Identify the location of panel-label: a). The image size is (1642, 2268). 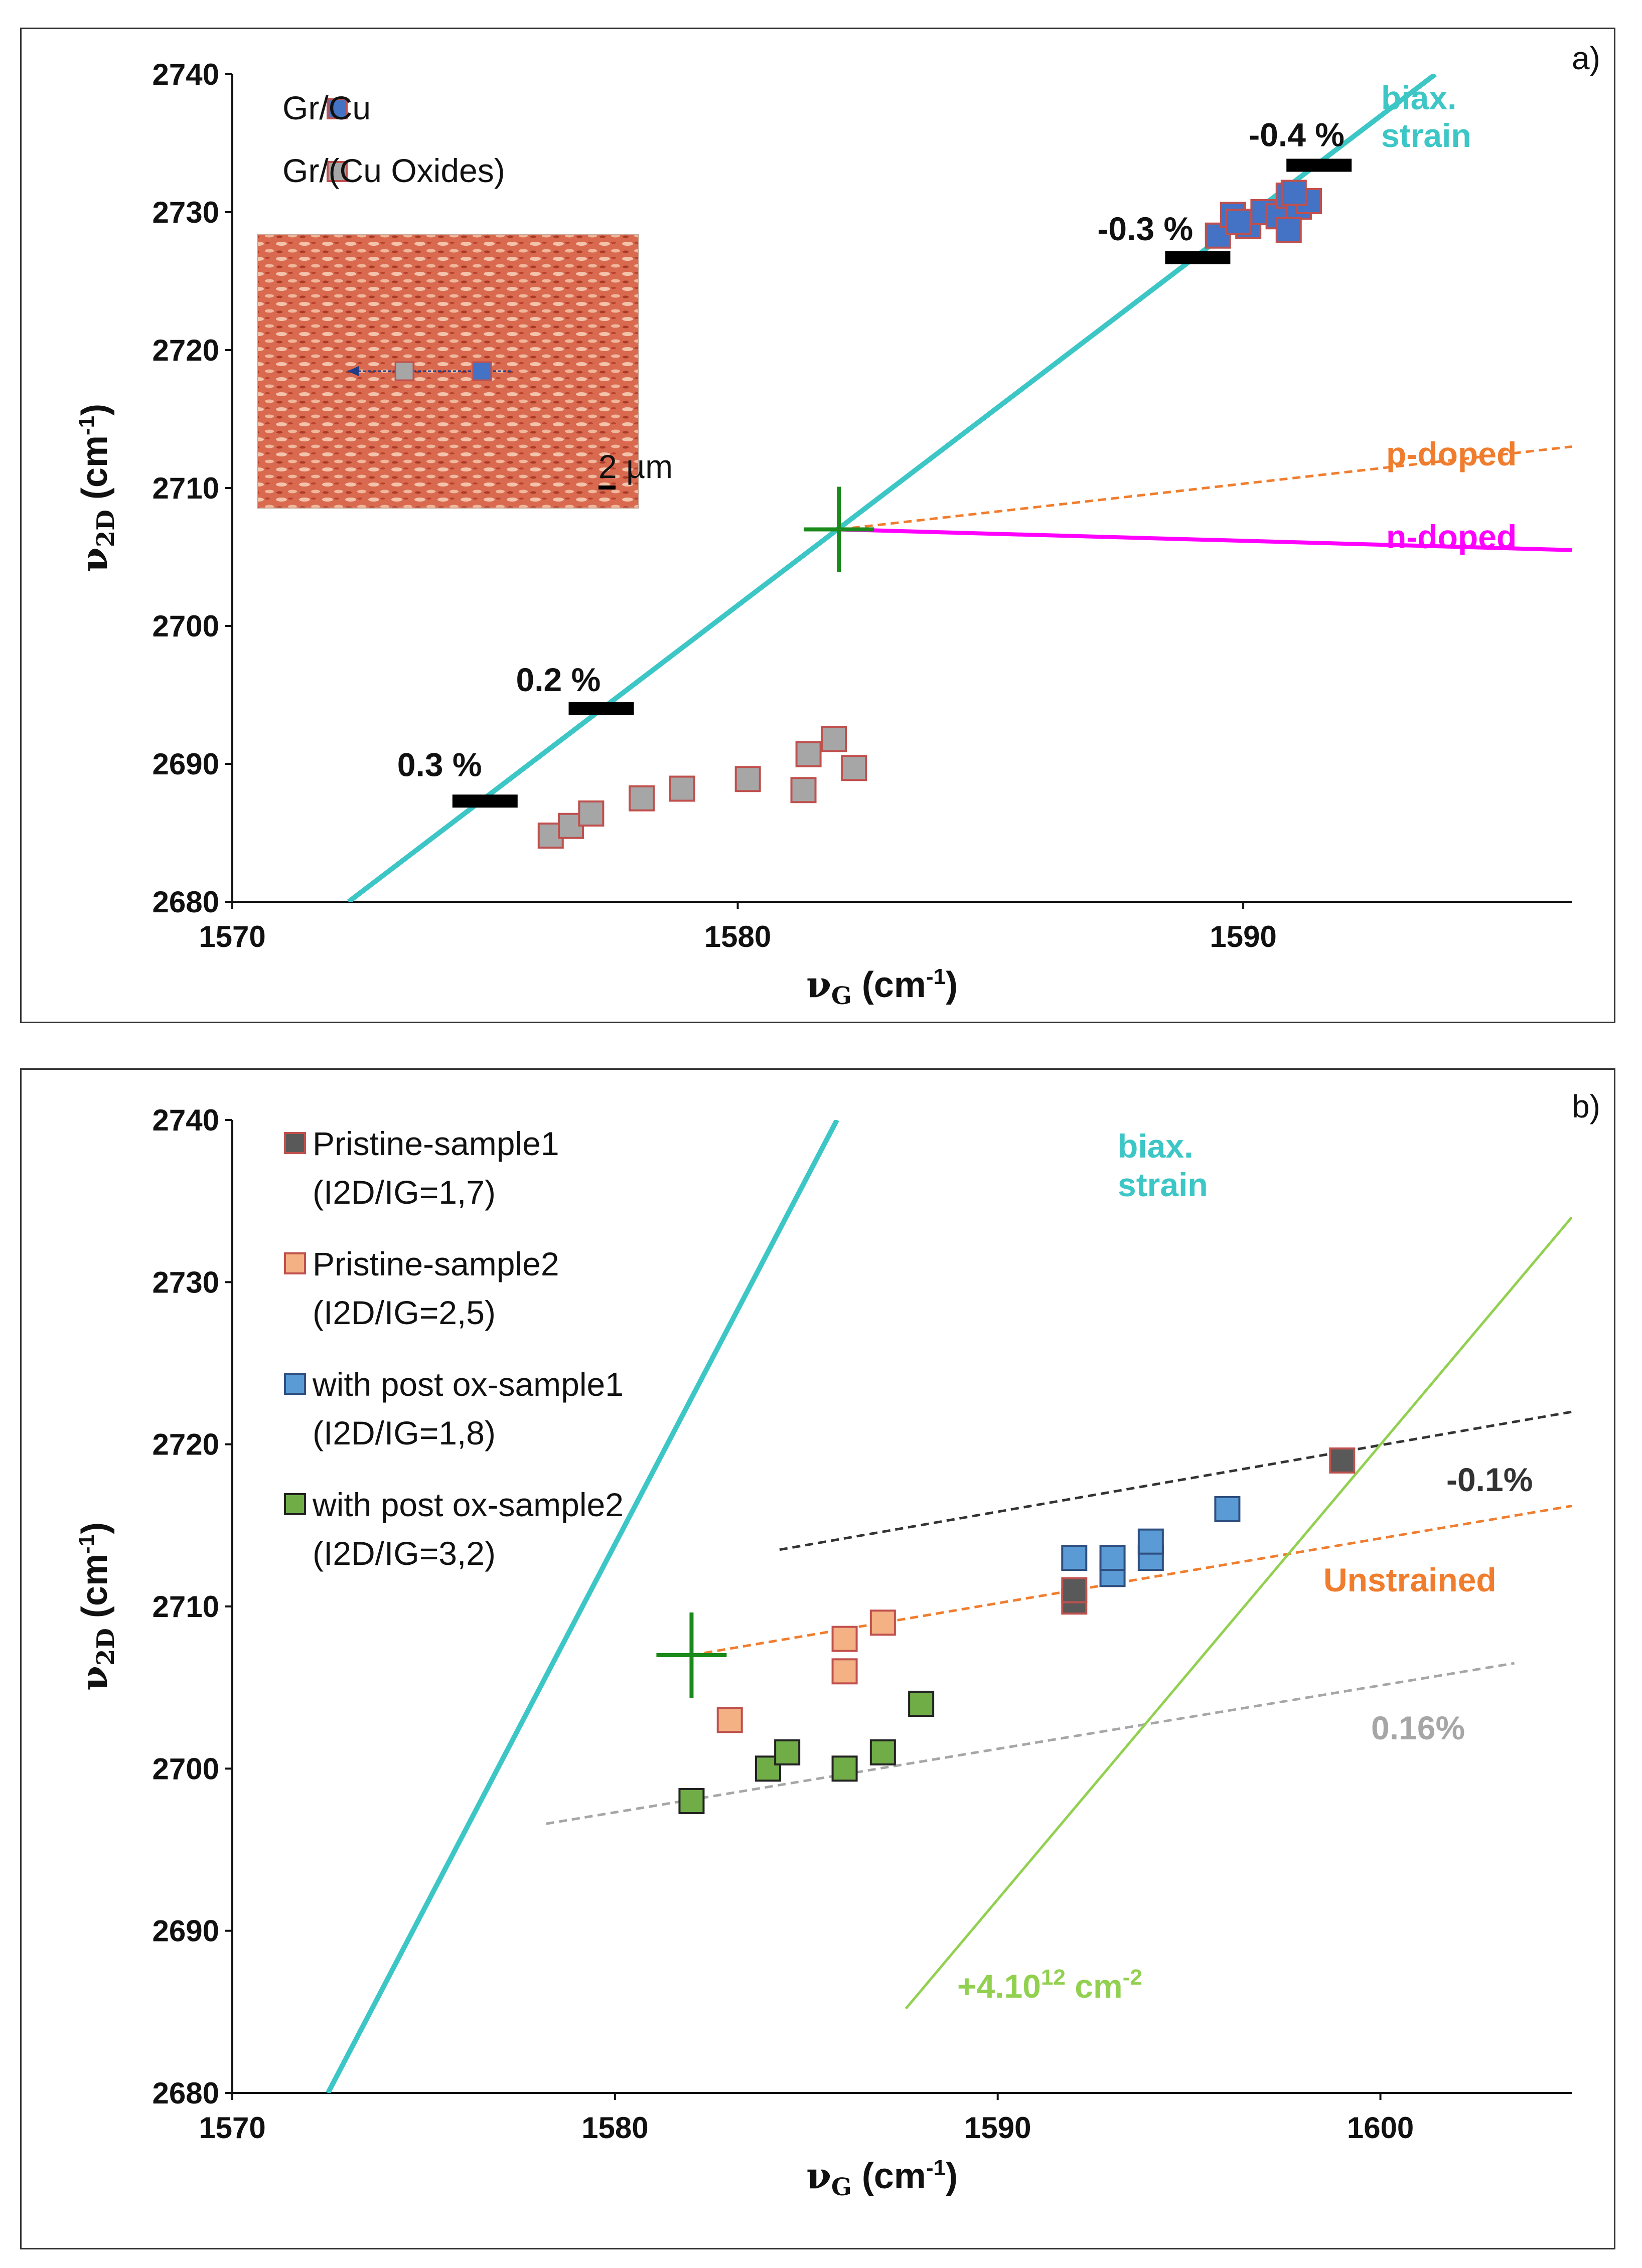
(1586, 58).